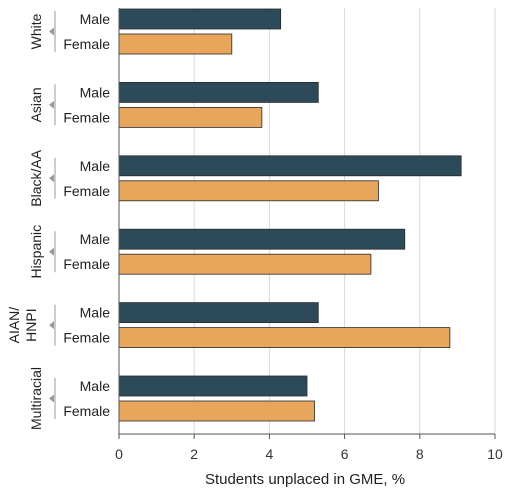 This screenshot has height=493, width=505. I want to click on group-label: Black/AA, so click(36, 177).